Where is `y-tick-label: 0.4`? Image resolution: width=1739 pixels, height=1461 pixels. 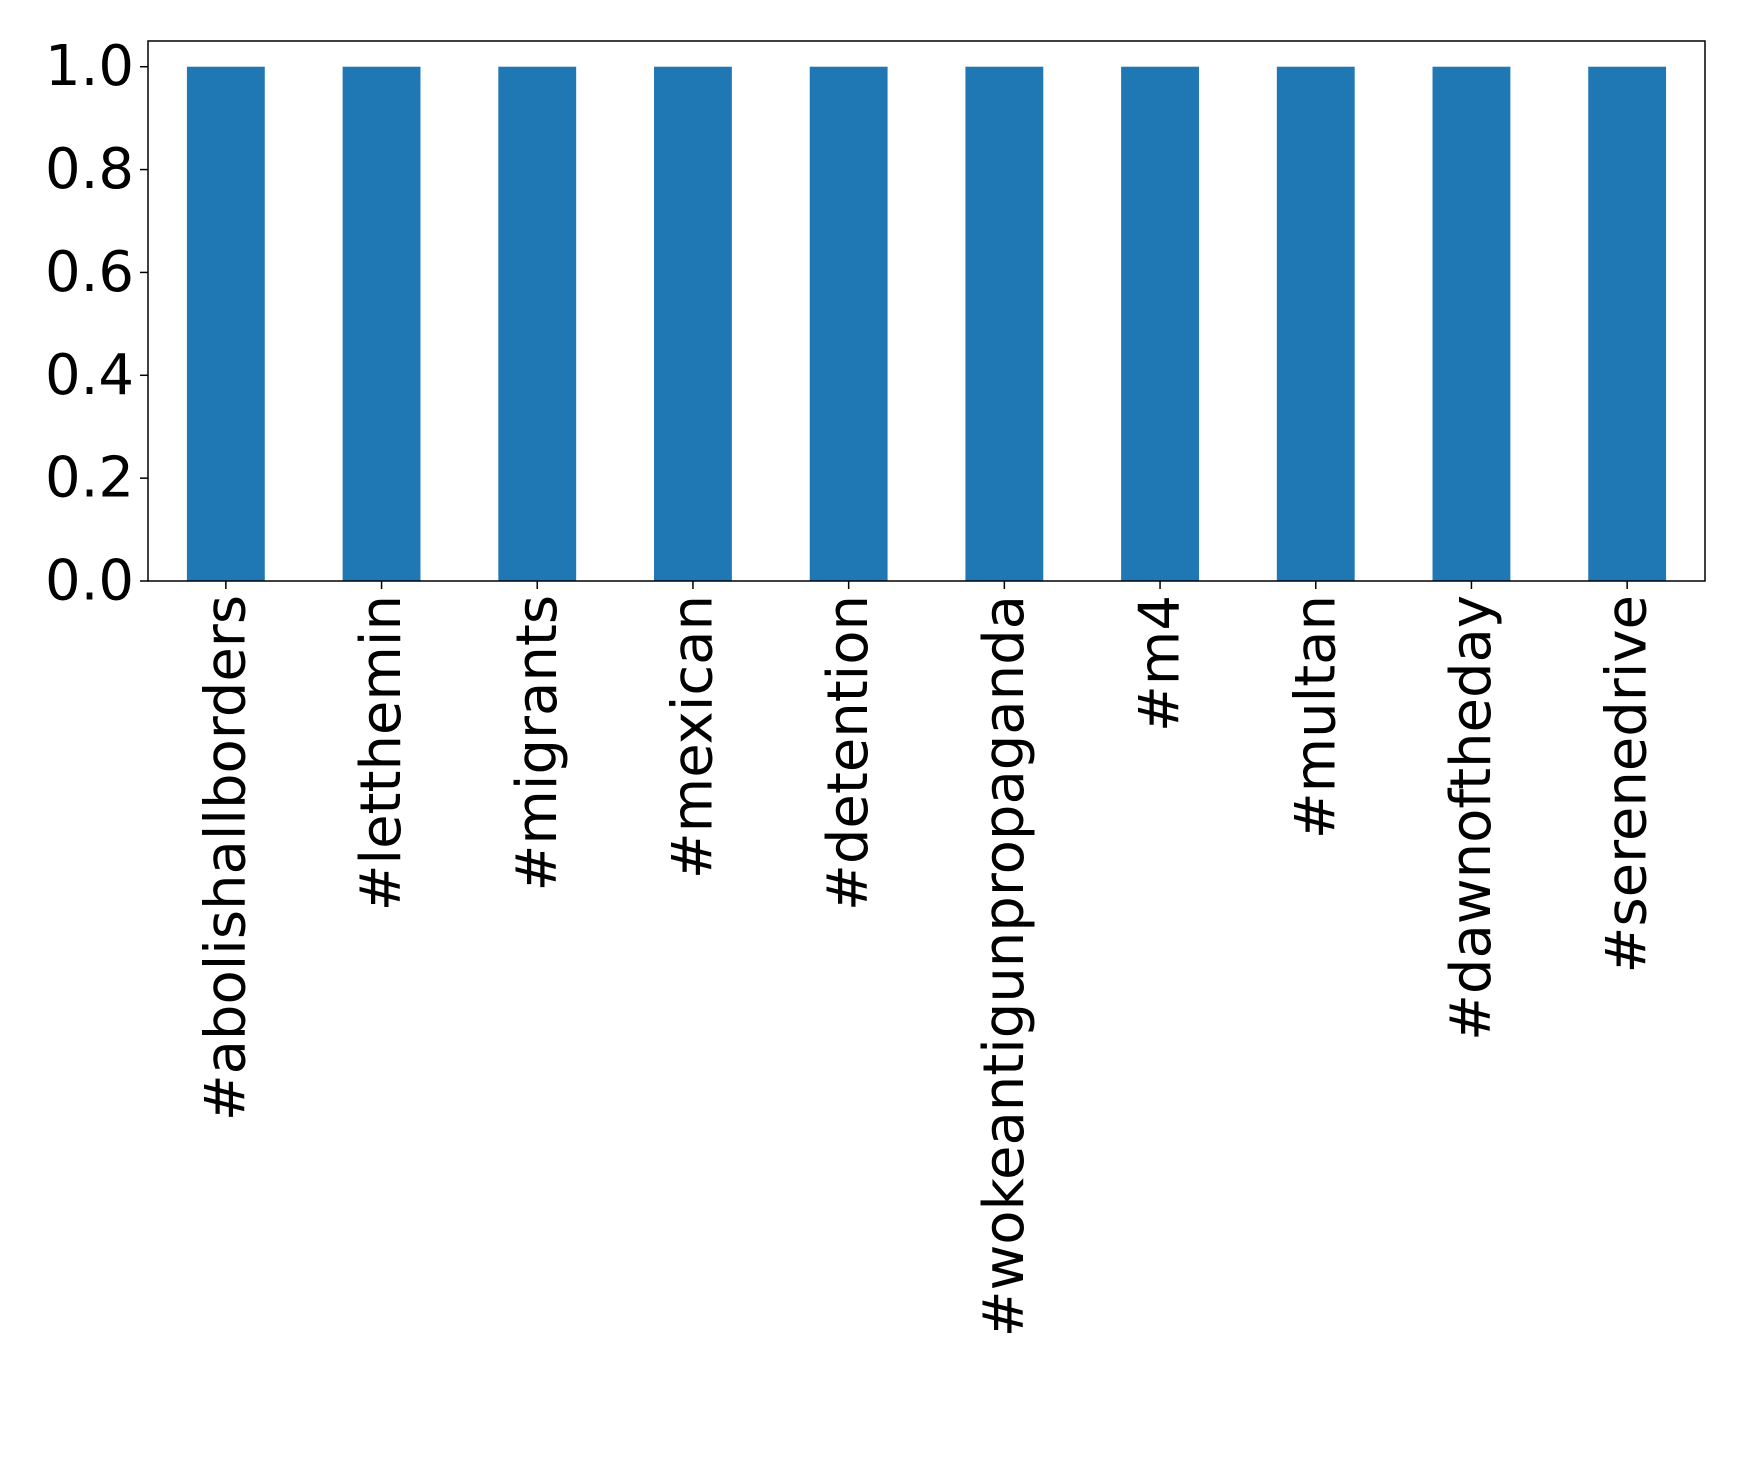 y-tick-label: 0.4 is located at coordinates (89, 375).